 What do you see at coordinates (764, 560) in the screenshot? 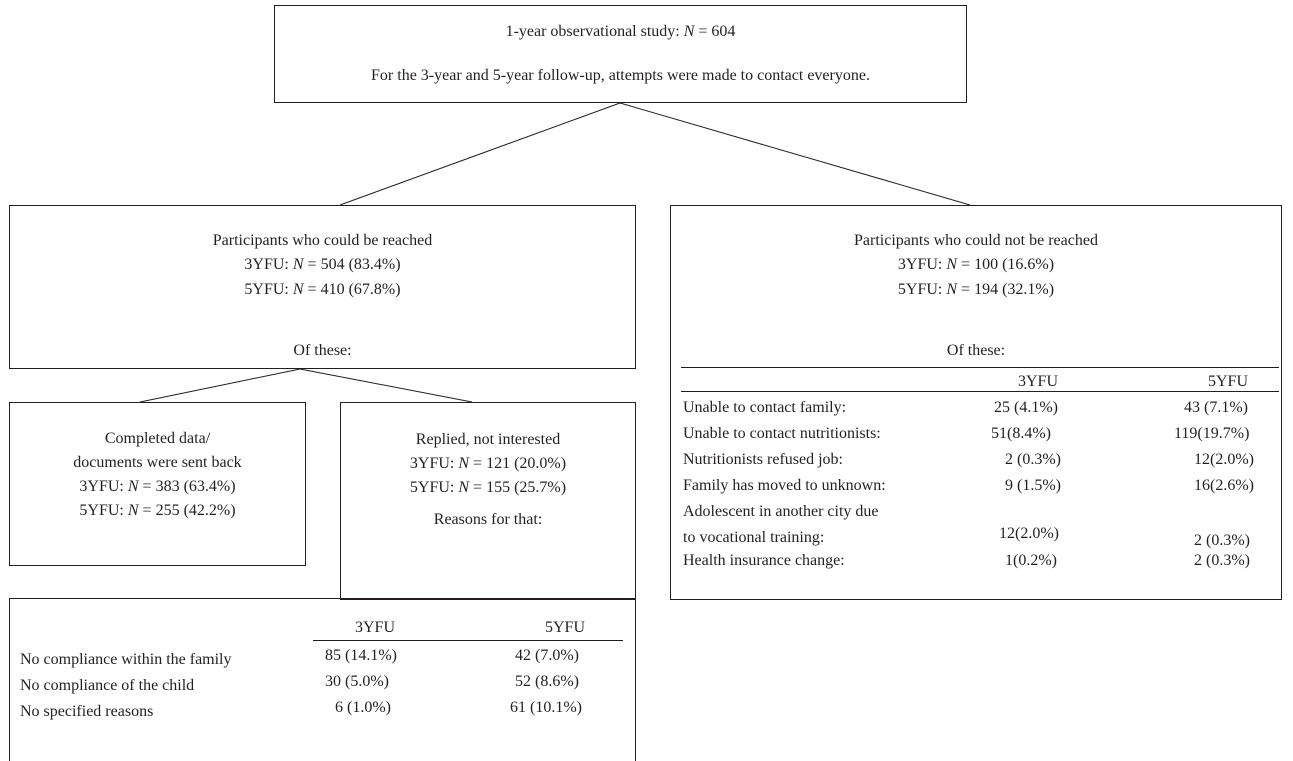
I see `not-reached-row-label: Health insurance change:` at bounding box center [764, 560].